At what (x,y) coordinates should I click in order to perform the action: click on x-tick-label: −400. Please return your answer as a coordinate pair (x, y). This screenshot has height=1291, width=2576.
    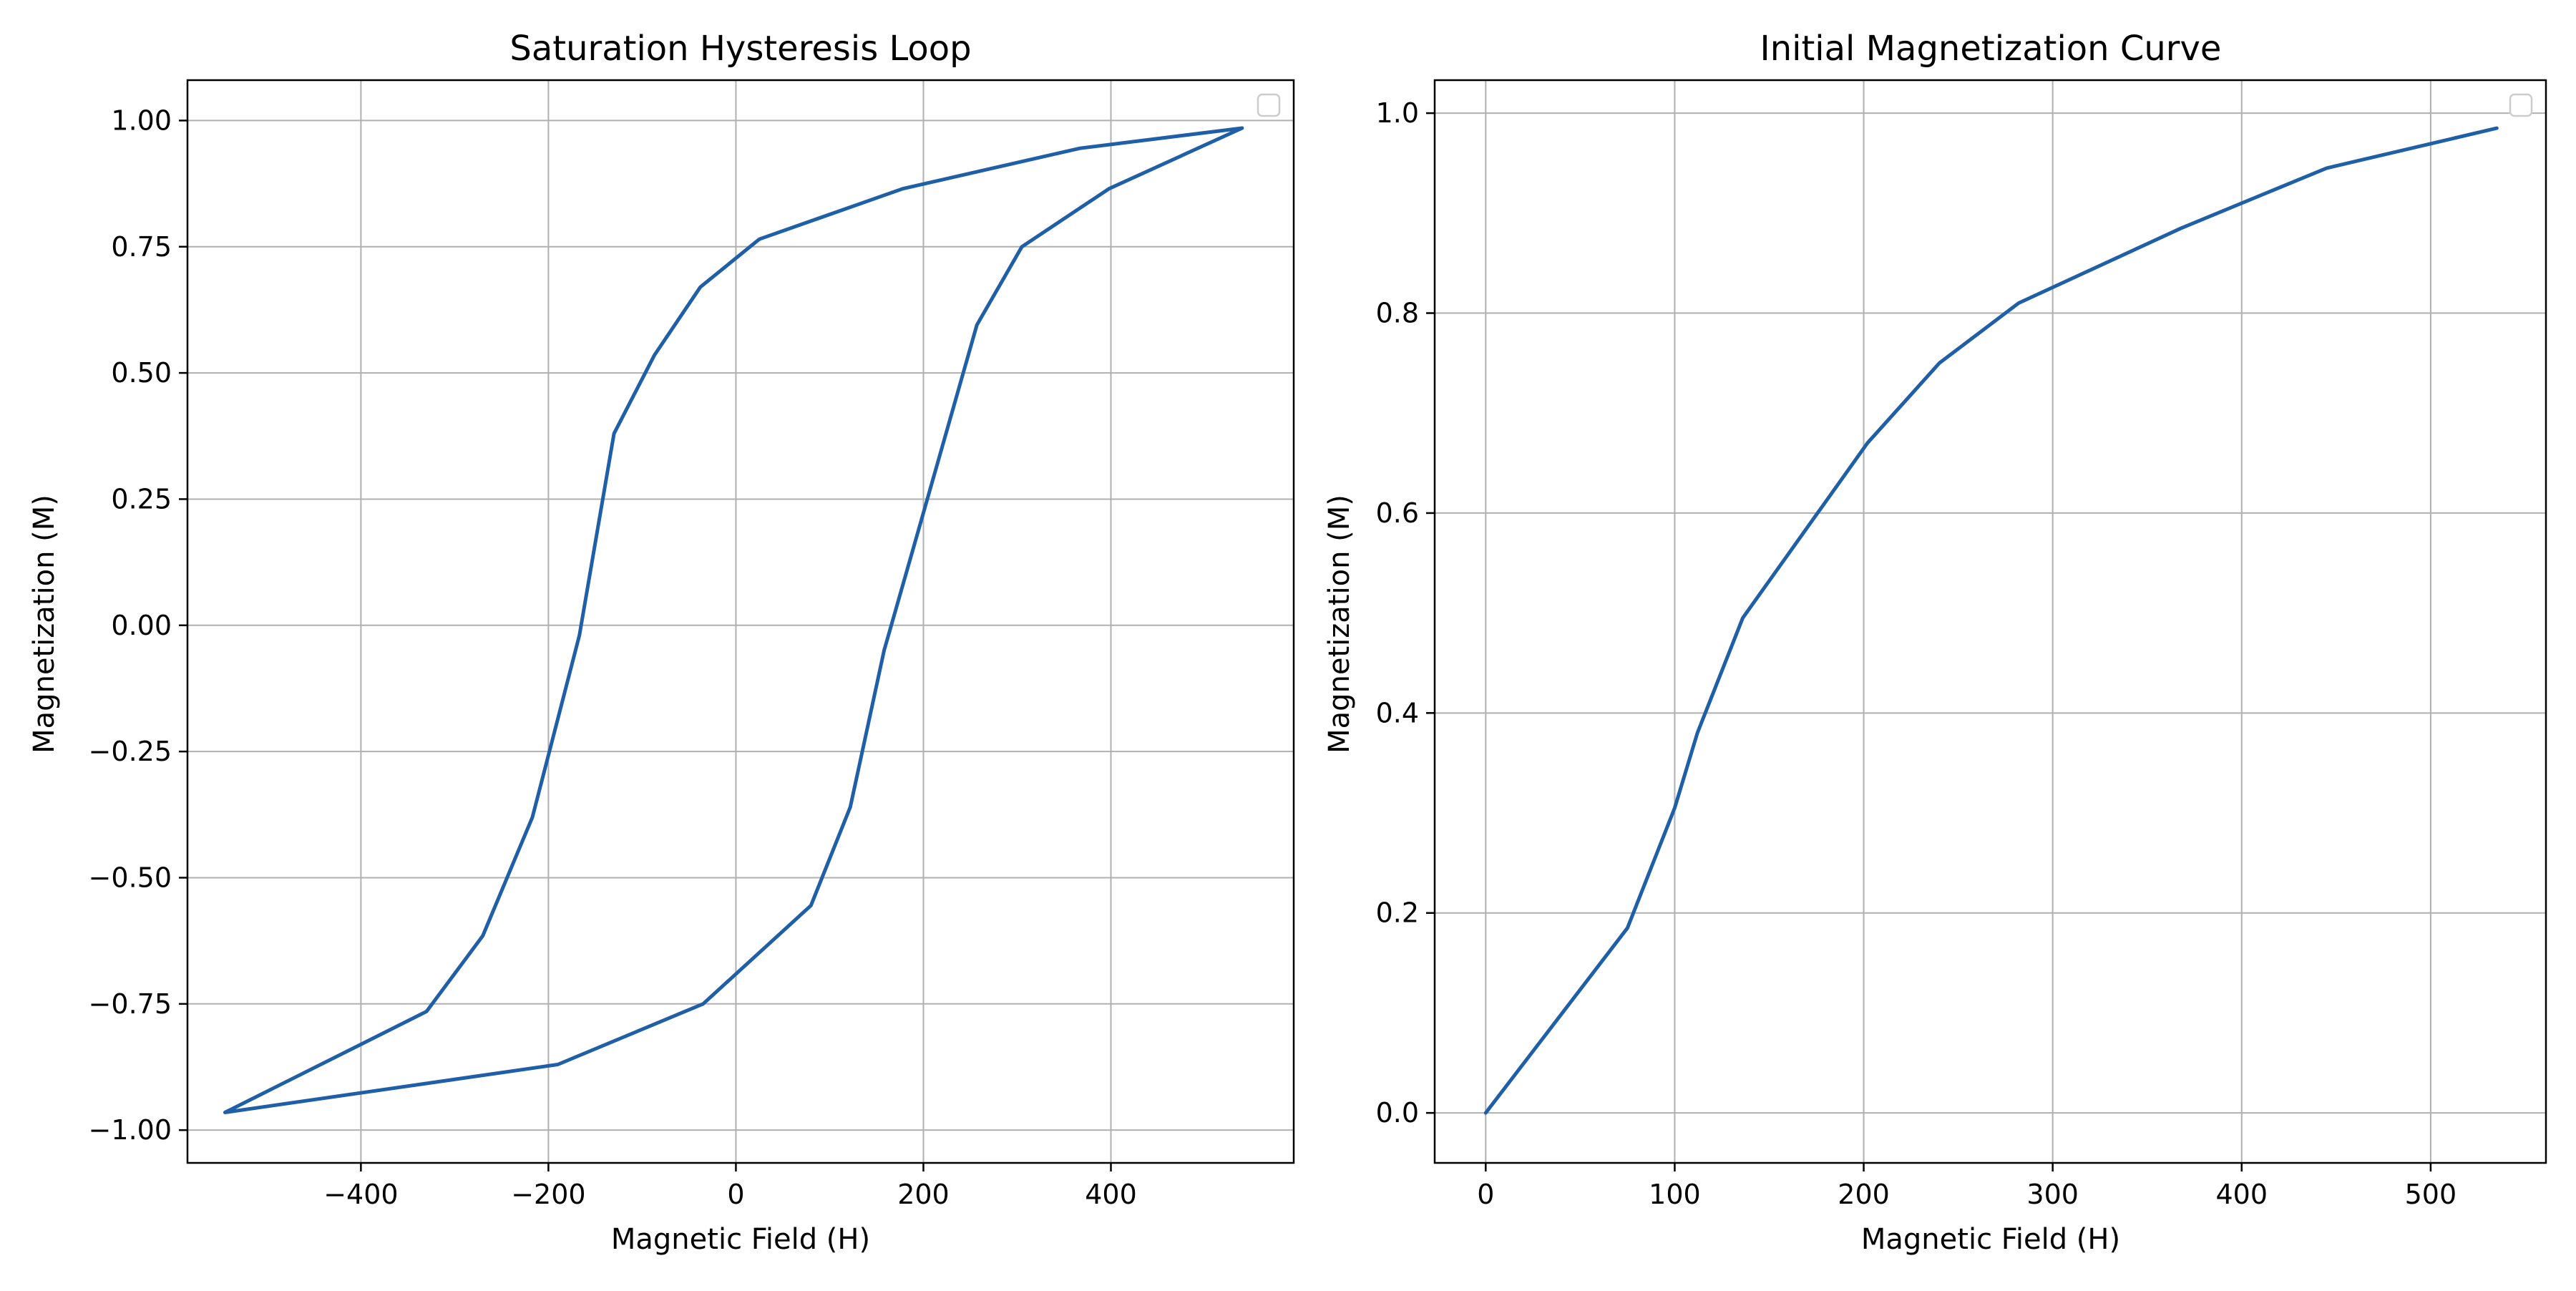
    Looking at the image, I should click on (360, 1194).